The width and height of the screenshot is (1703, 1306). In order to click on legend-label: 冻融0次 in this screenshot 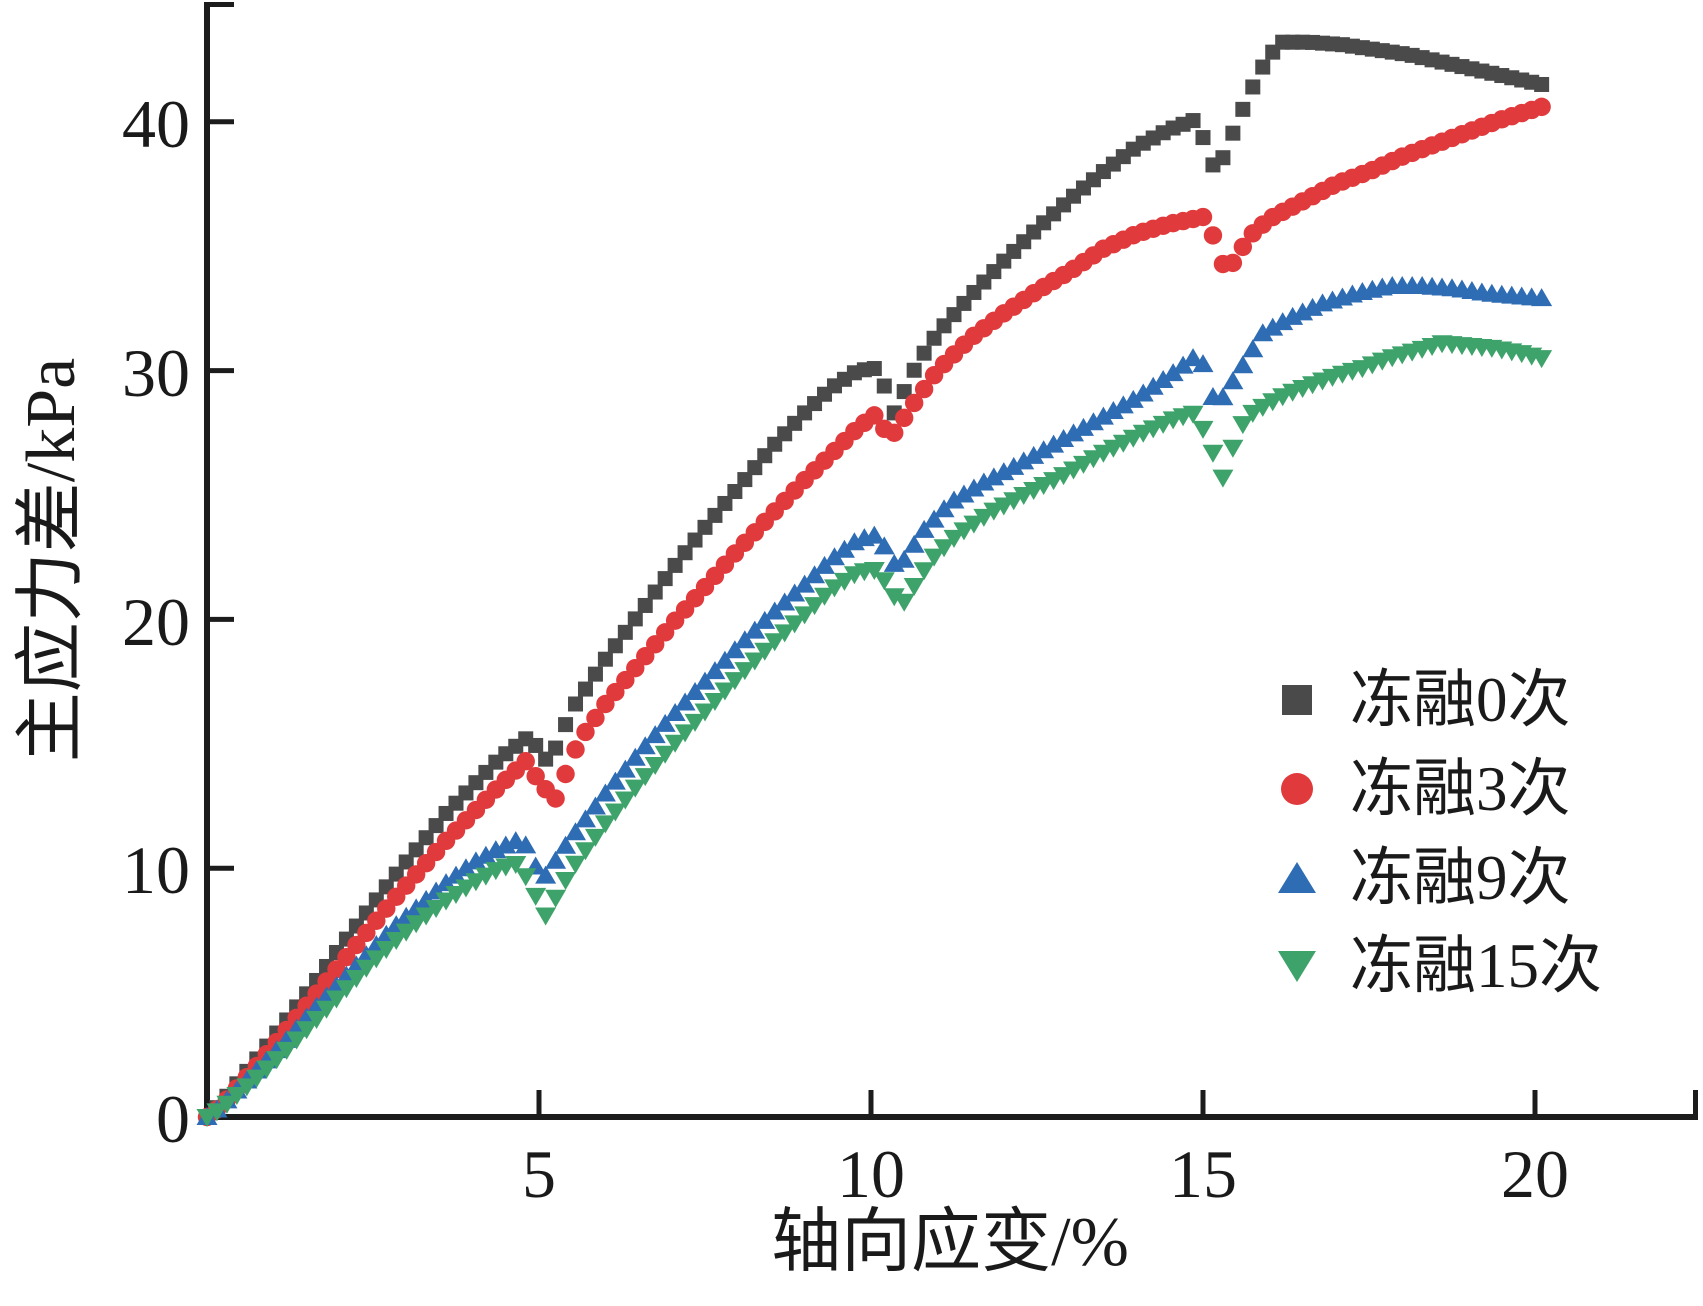, I will do `click(1460, 700)`.